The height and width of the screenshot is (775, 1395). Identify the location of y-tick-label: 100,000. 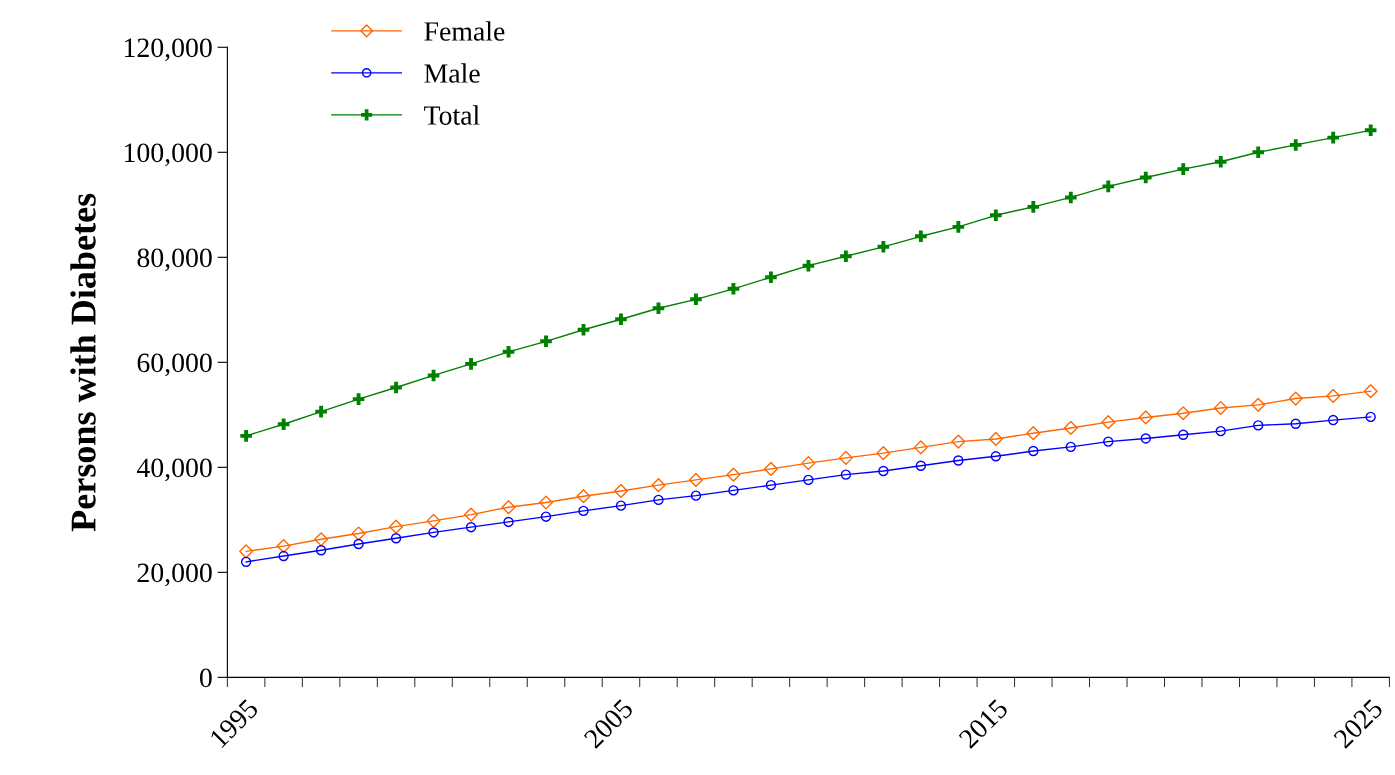
(168, 155).